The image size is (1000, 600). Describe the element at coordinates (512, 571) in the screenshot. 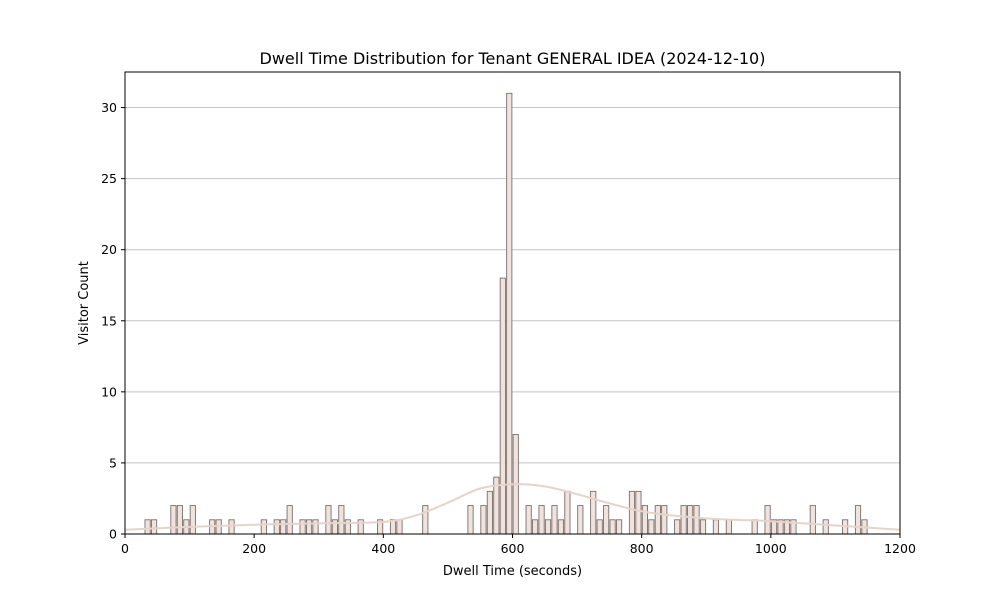

I see `x-axis-label: Dwell Time (seconds)` at that location.